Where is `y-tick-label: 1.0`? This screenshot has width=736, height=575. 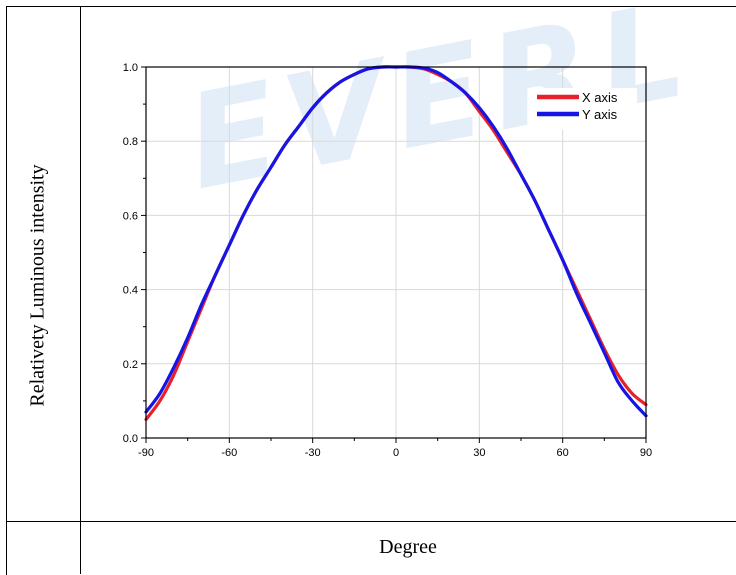 y-tick-label: 1.0 is located at coordinates (130, 68).